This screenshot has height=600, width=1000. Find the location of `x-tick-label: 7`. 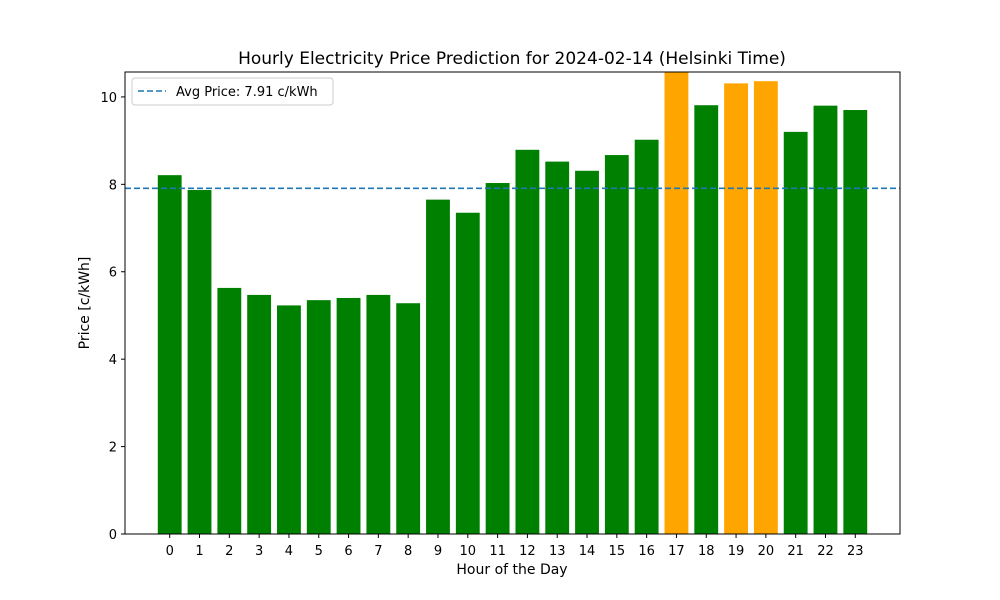

x-tick-label: 7 is located at coordinates (378, 551).